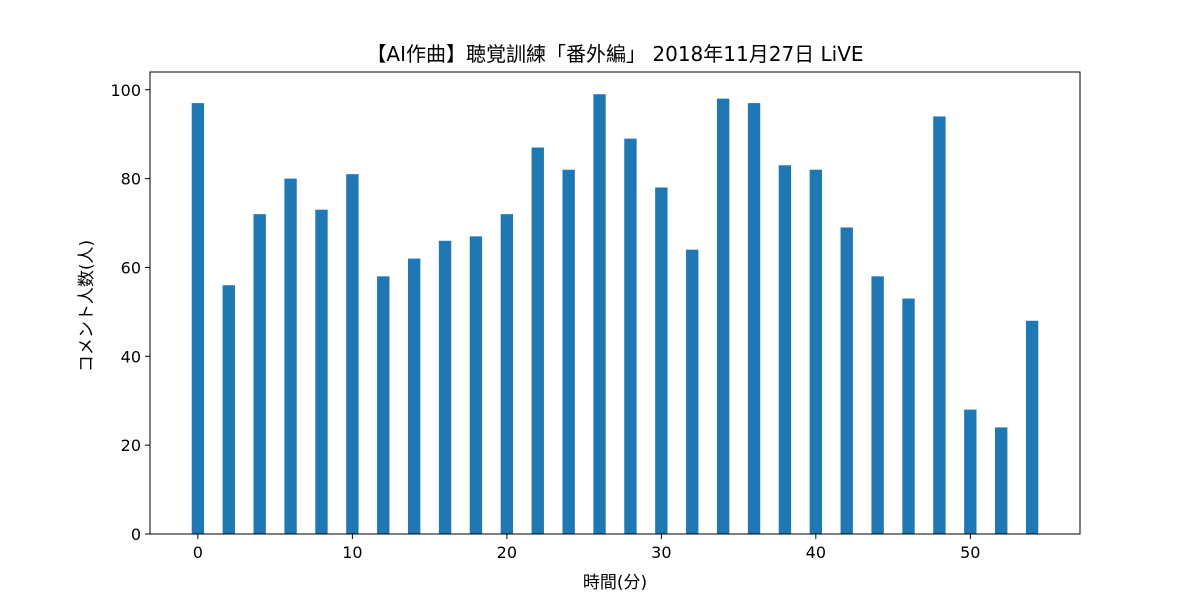 The width and height of the screenshot is (1200, 600). I want to click on x-tick-label: 50, so click(970, 552).